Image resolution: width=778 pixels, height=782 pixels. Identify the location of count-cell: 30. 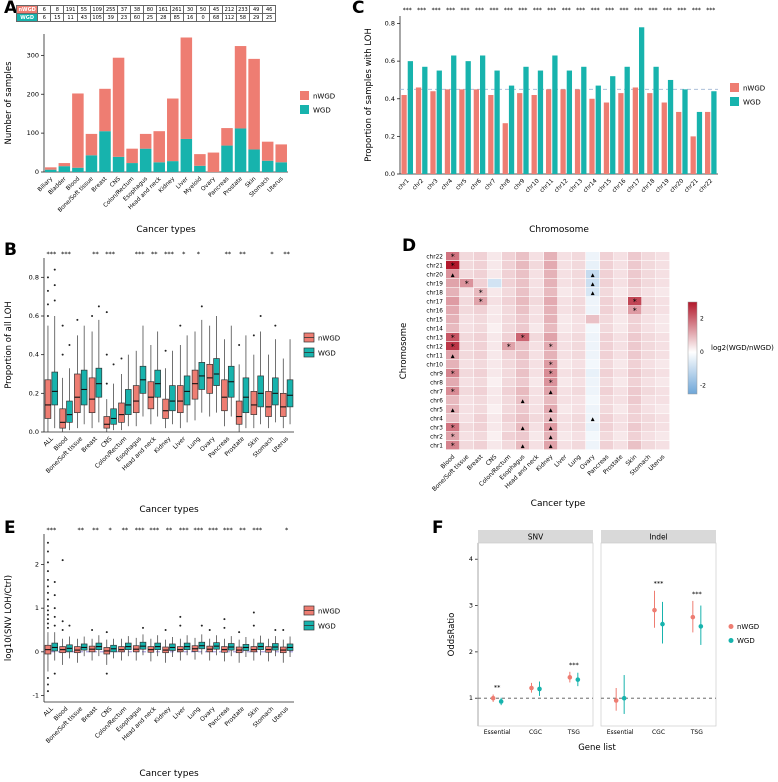
(190, 9).